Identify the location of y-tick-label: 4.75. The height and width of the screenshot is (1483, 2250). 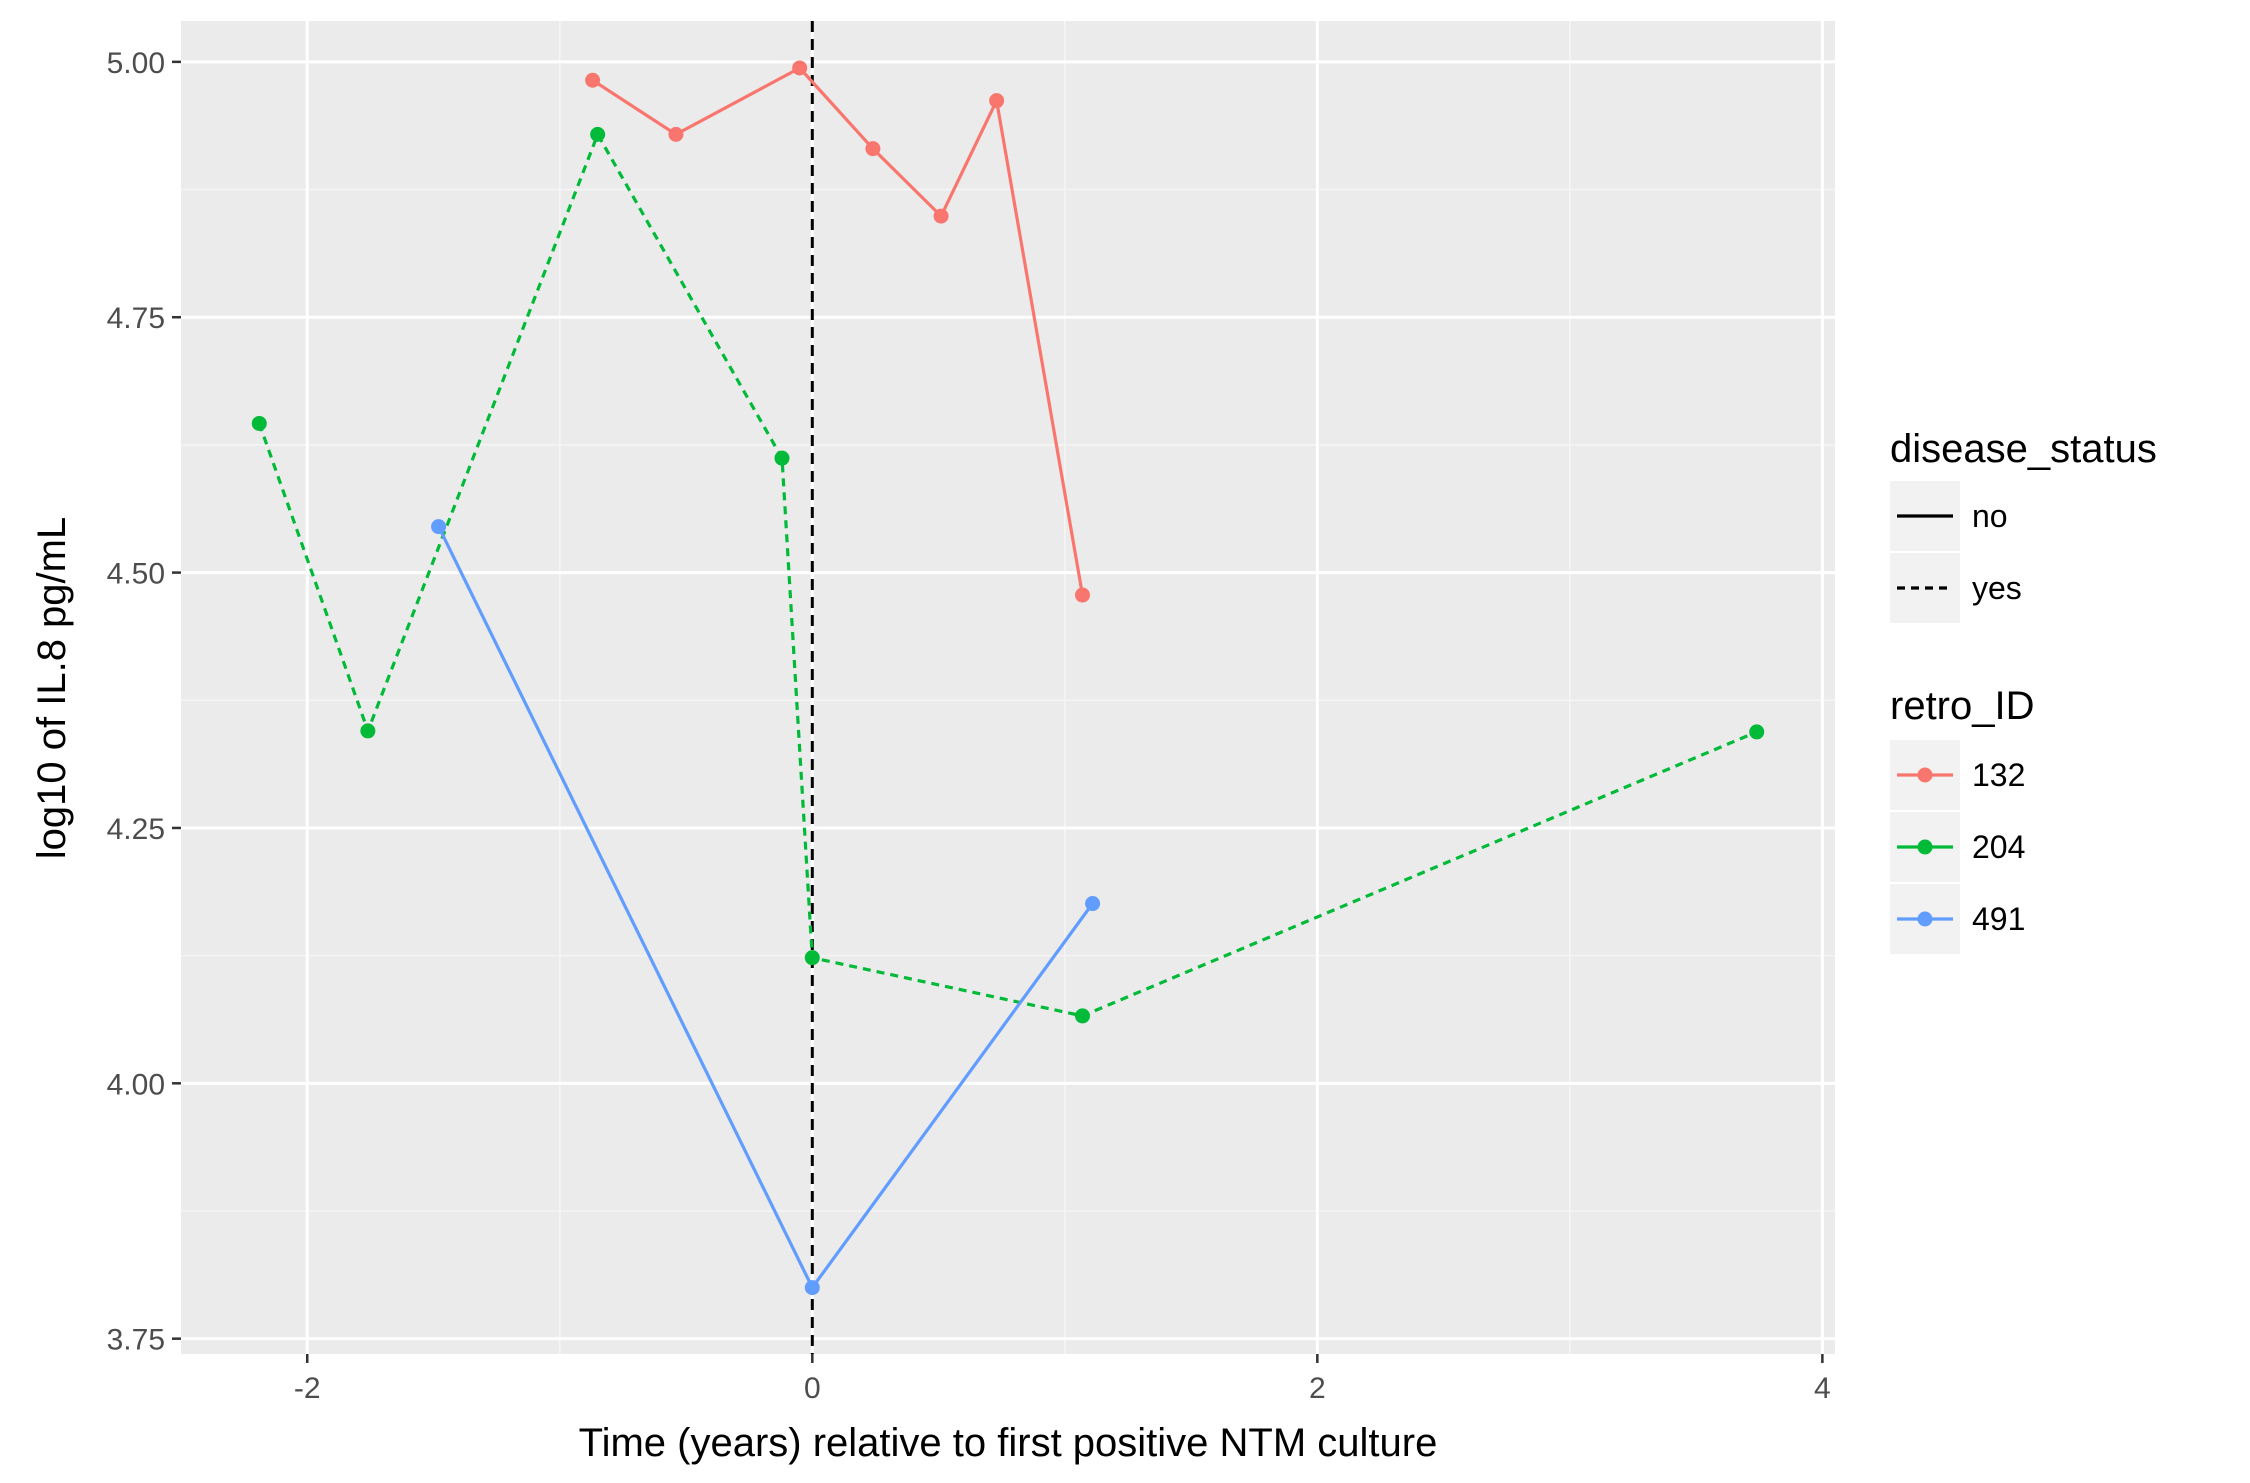
(136, 318).